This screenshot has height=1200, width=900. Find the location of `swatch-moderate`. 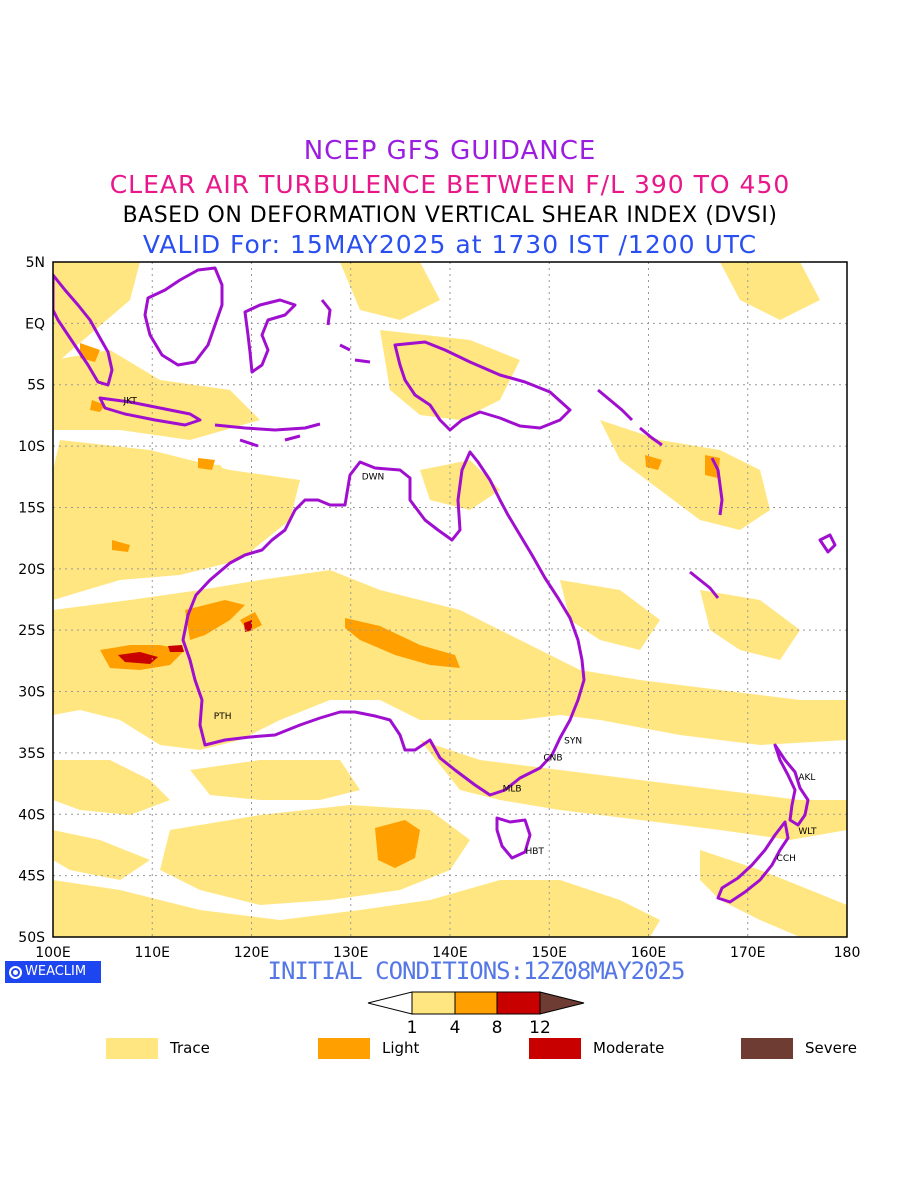

swatch-moderate is located at coordinates (555, 1048).